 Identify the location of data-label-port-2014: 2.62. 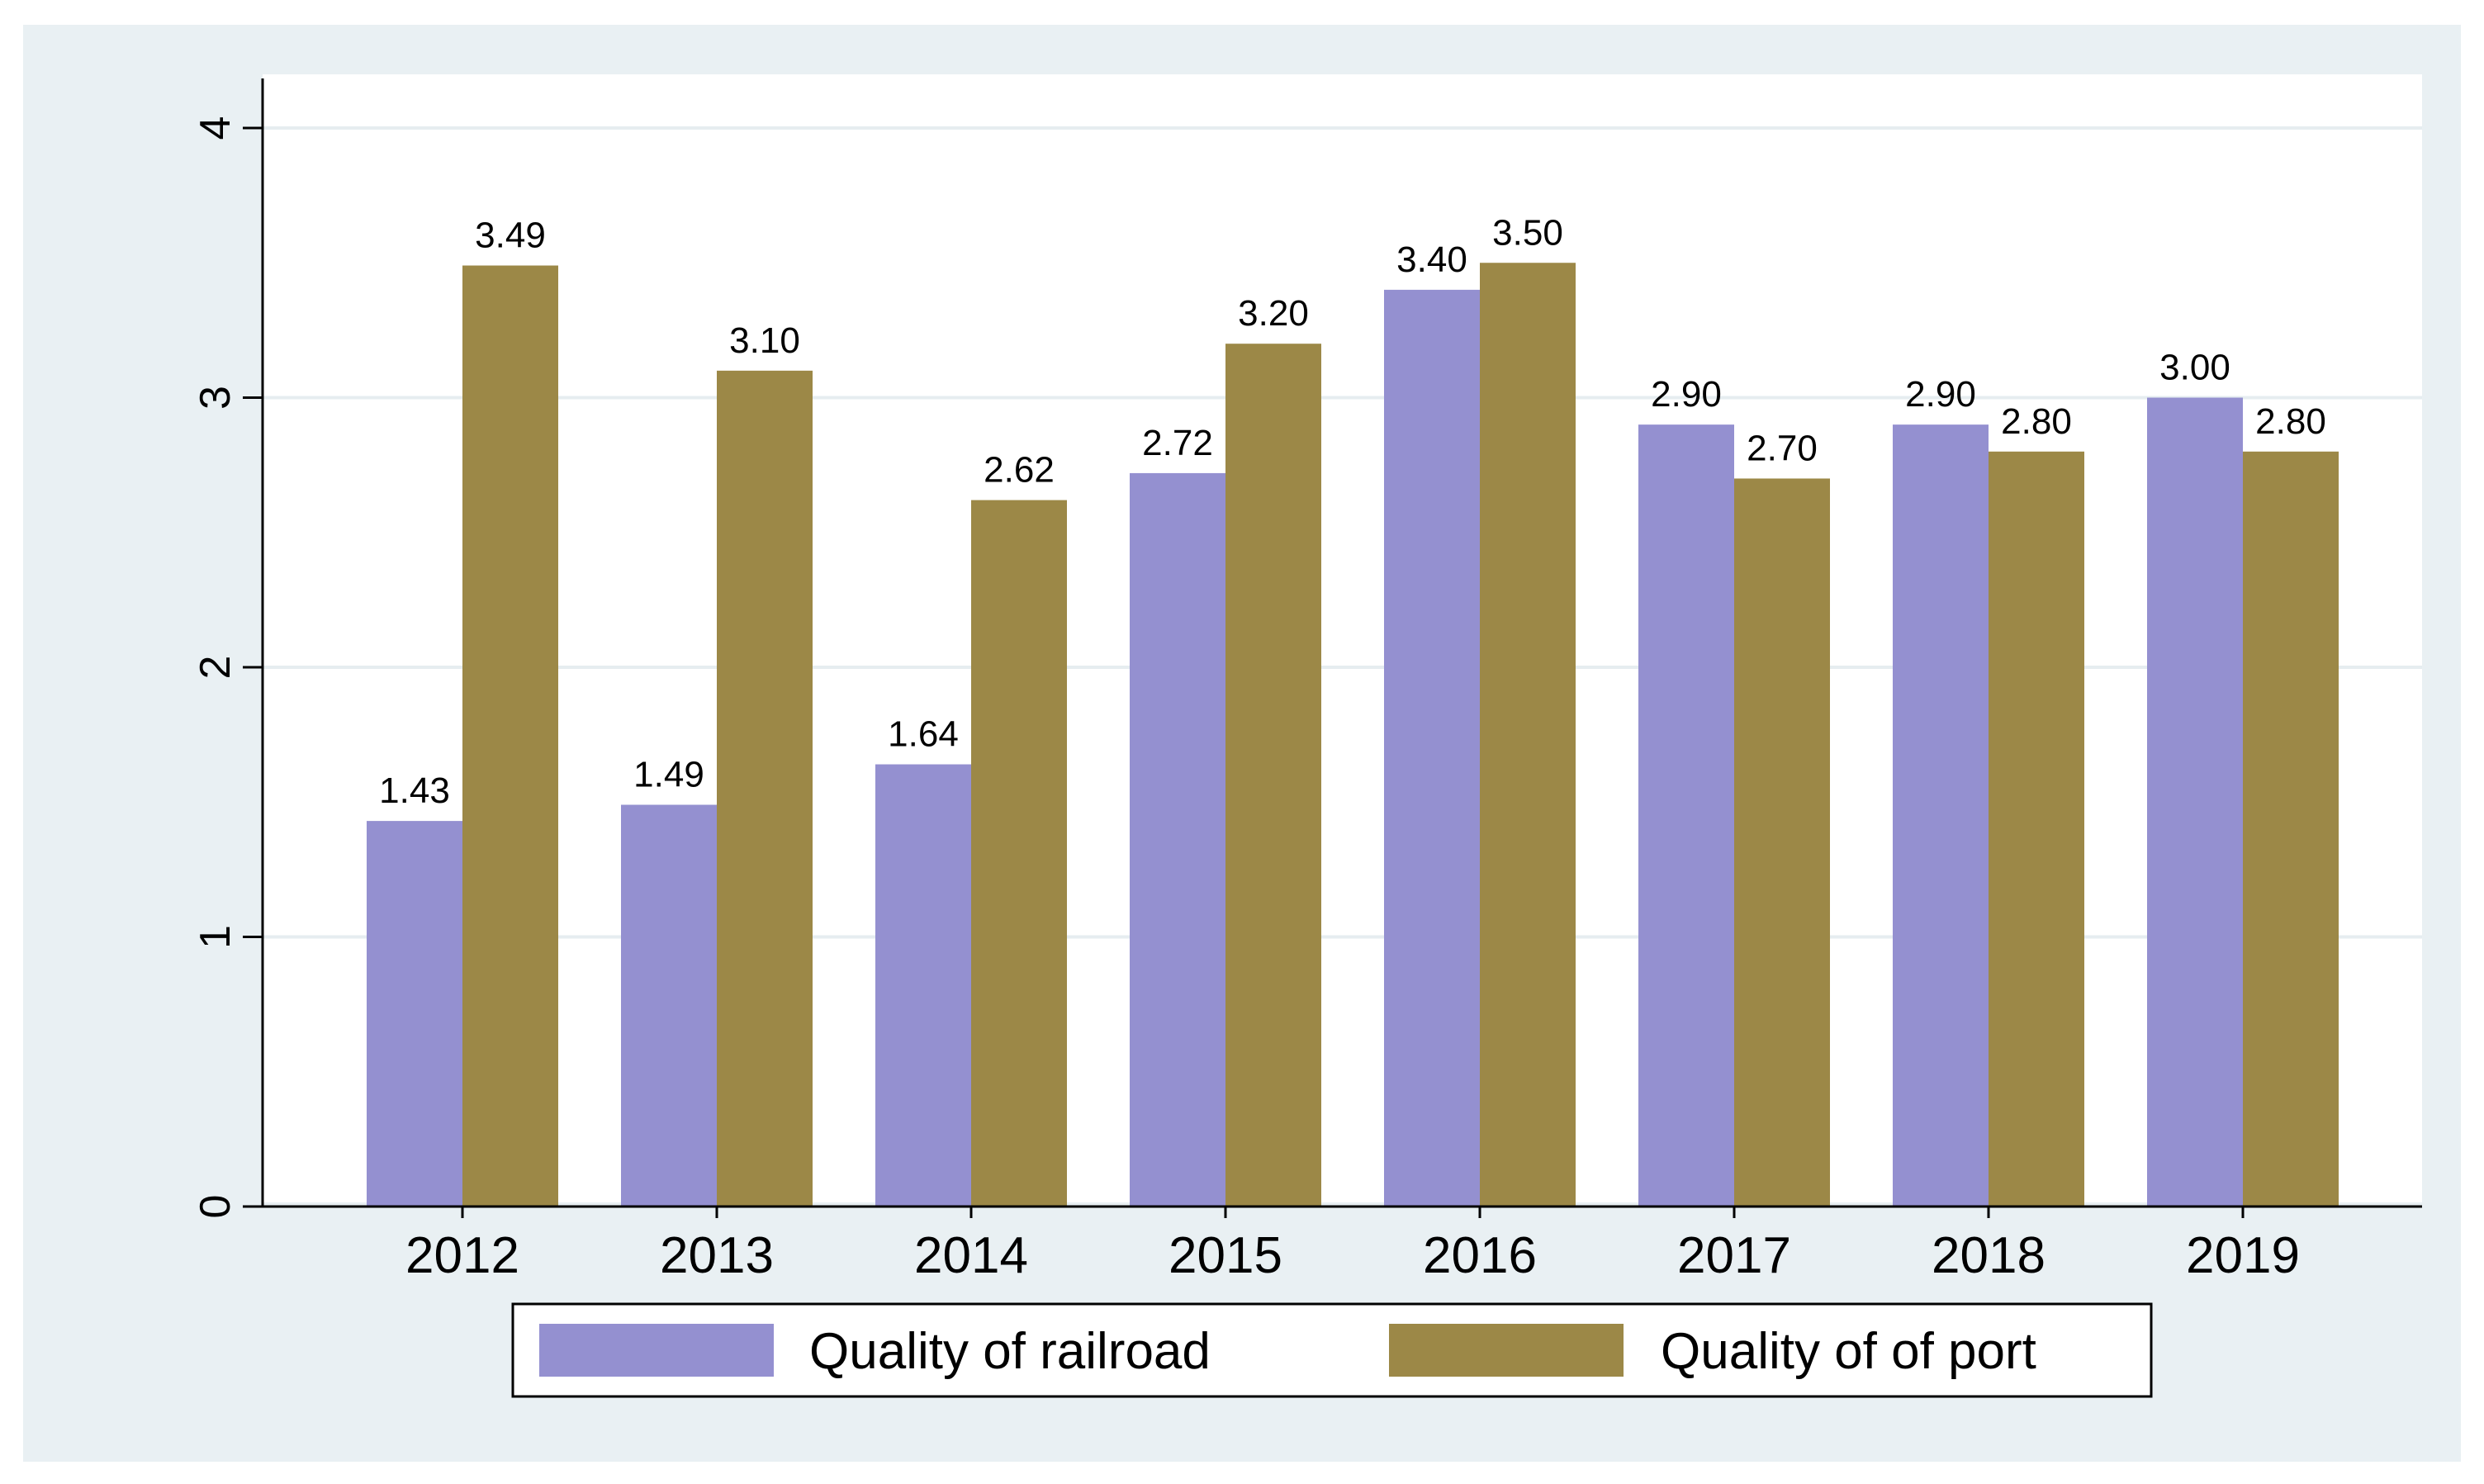
(1020, 470).